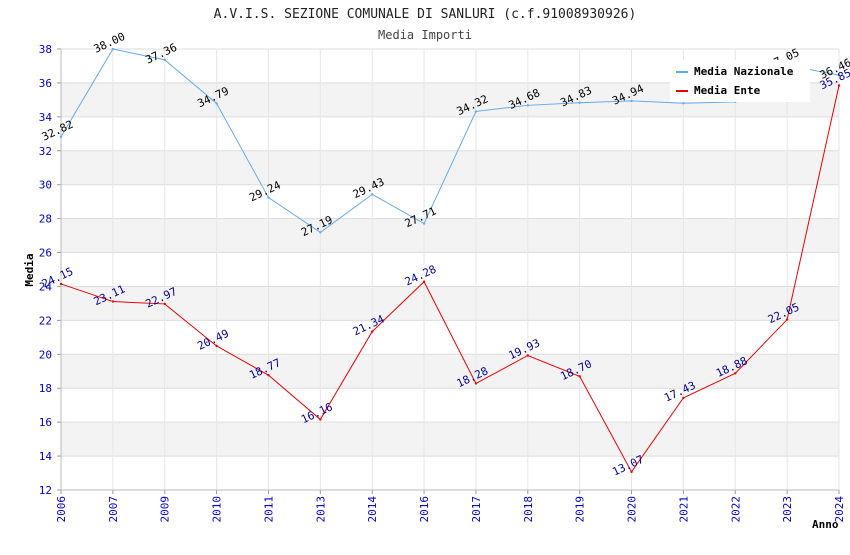 This screenshot has height=555, width=850. Describe the element at coordinates (45, 49) in the screenshot. I see `y-tick-label: 38` at that location.